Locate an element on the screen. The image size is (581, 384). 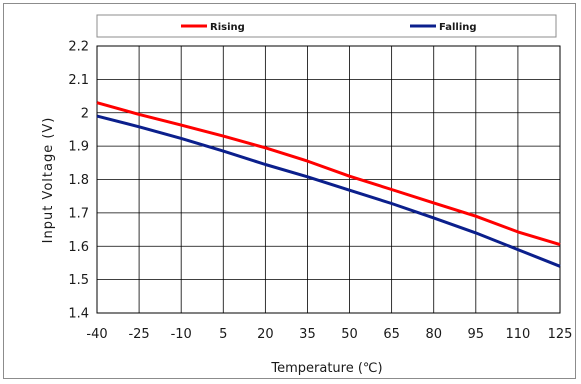
y-tick-label: 1.4 is located at coordinates (78, 314).